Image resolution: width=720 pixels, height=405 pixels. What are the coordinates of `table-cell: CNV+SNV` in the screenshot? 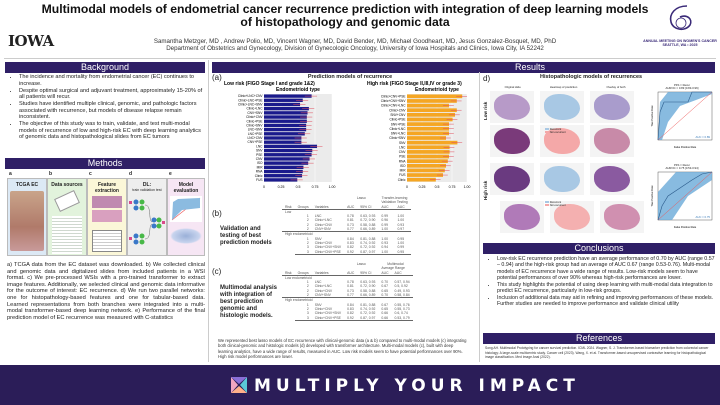 It's located at (322, 295).